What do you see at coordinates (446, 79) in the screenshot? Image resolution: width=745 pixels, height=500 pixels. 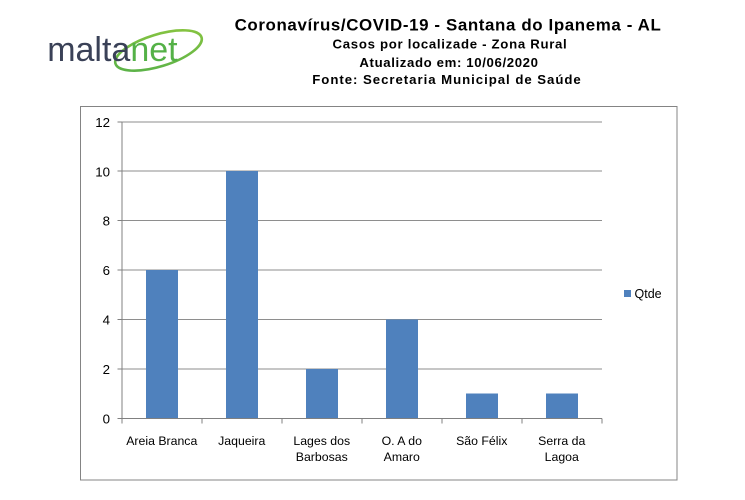 I see `svg-text:Fonte: Secretaria Municipal de: Fonte: Secretaria Municipal de Saúde` at bounding box center [446, 79].